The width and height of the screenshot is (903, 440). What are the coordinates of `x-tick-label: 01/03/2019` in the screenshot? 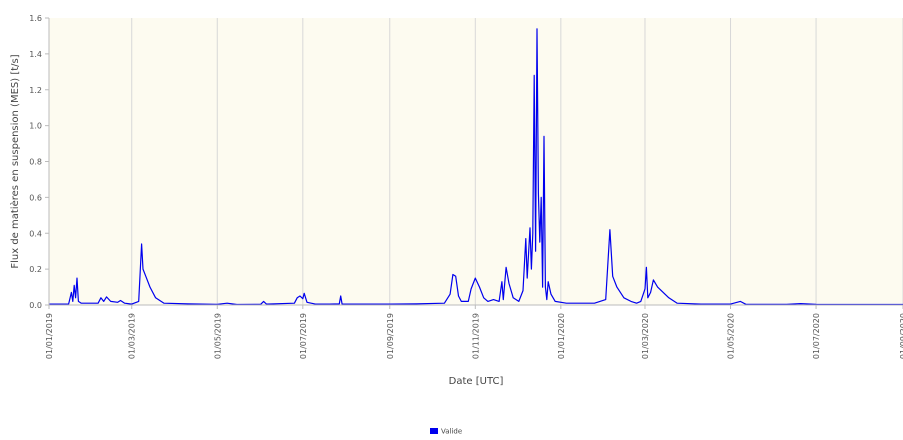 It's located at (132, 336).